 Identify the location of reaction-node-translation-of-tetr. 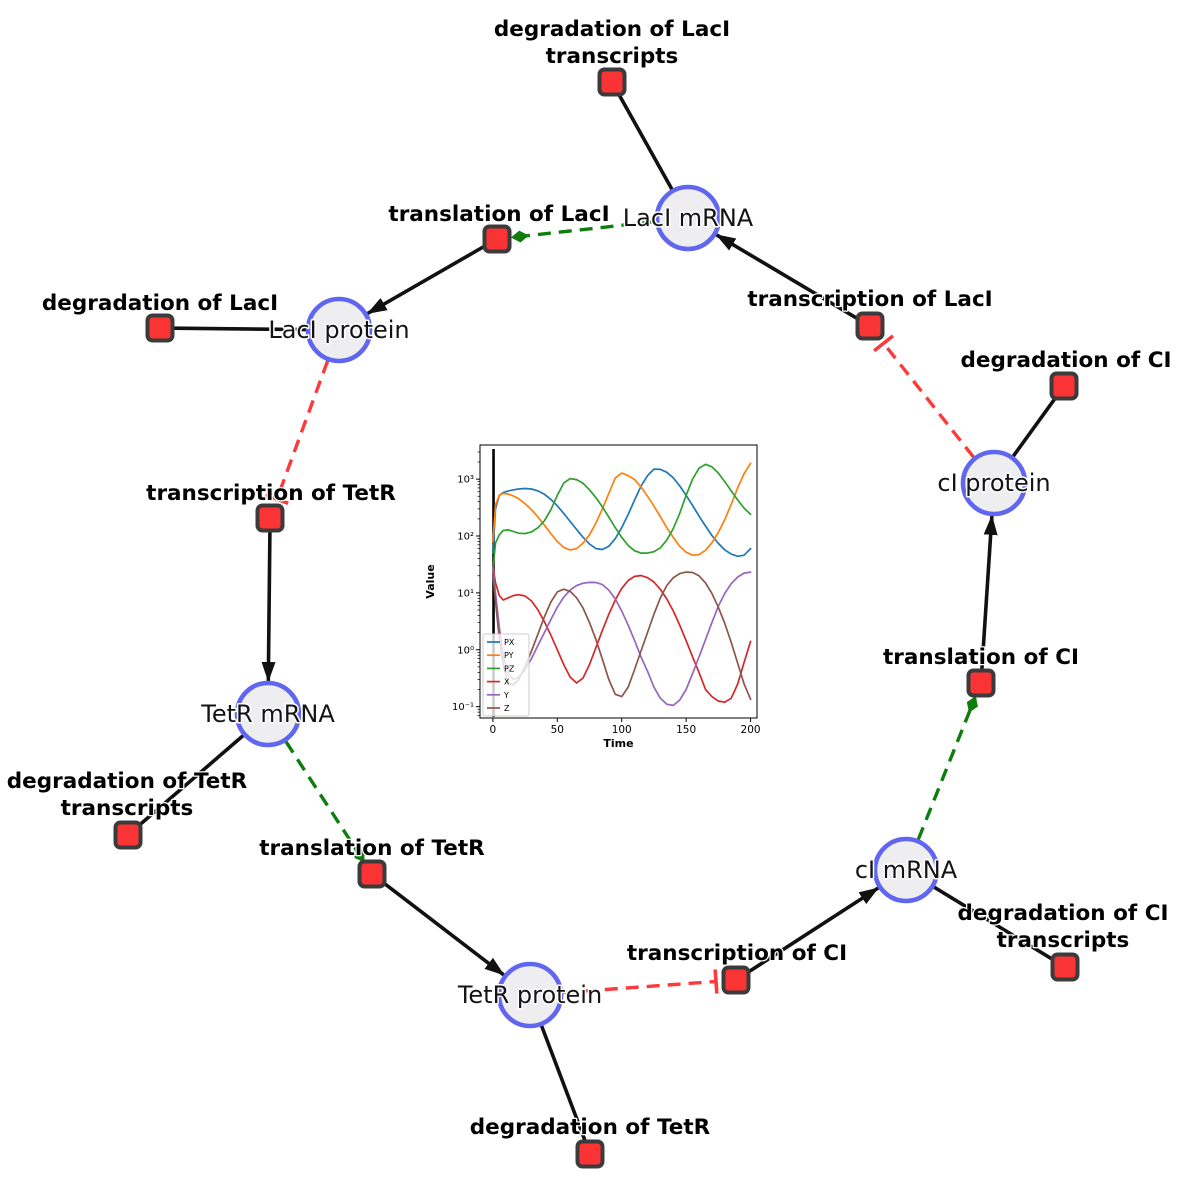
(372, 874).